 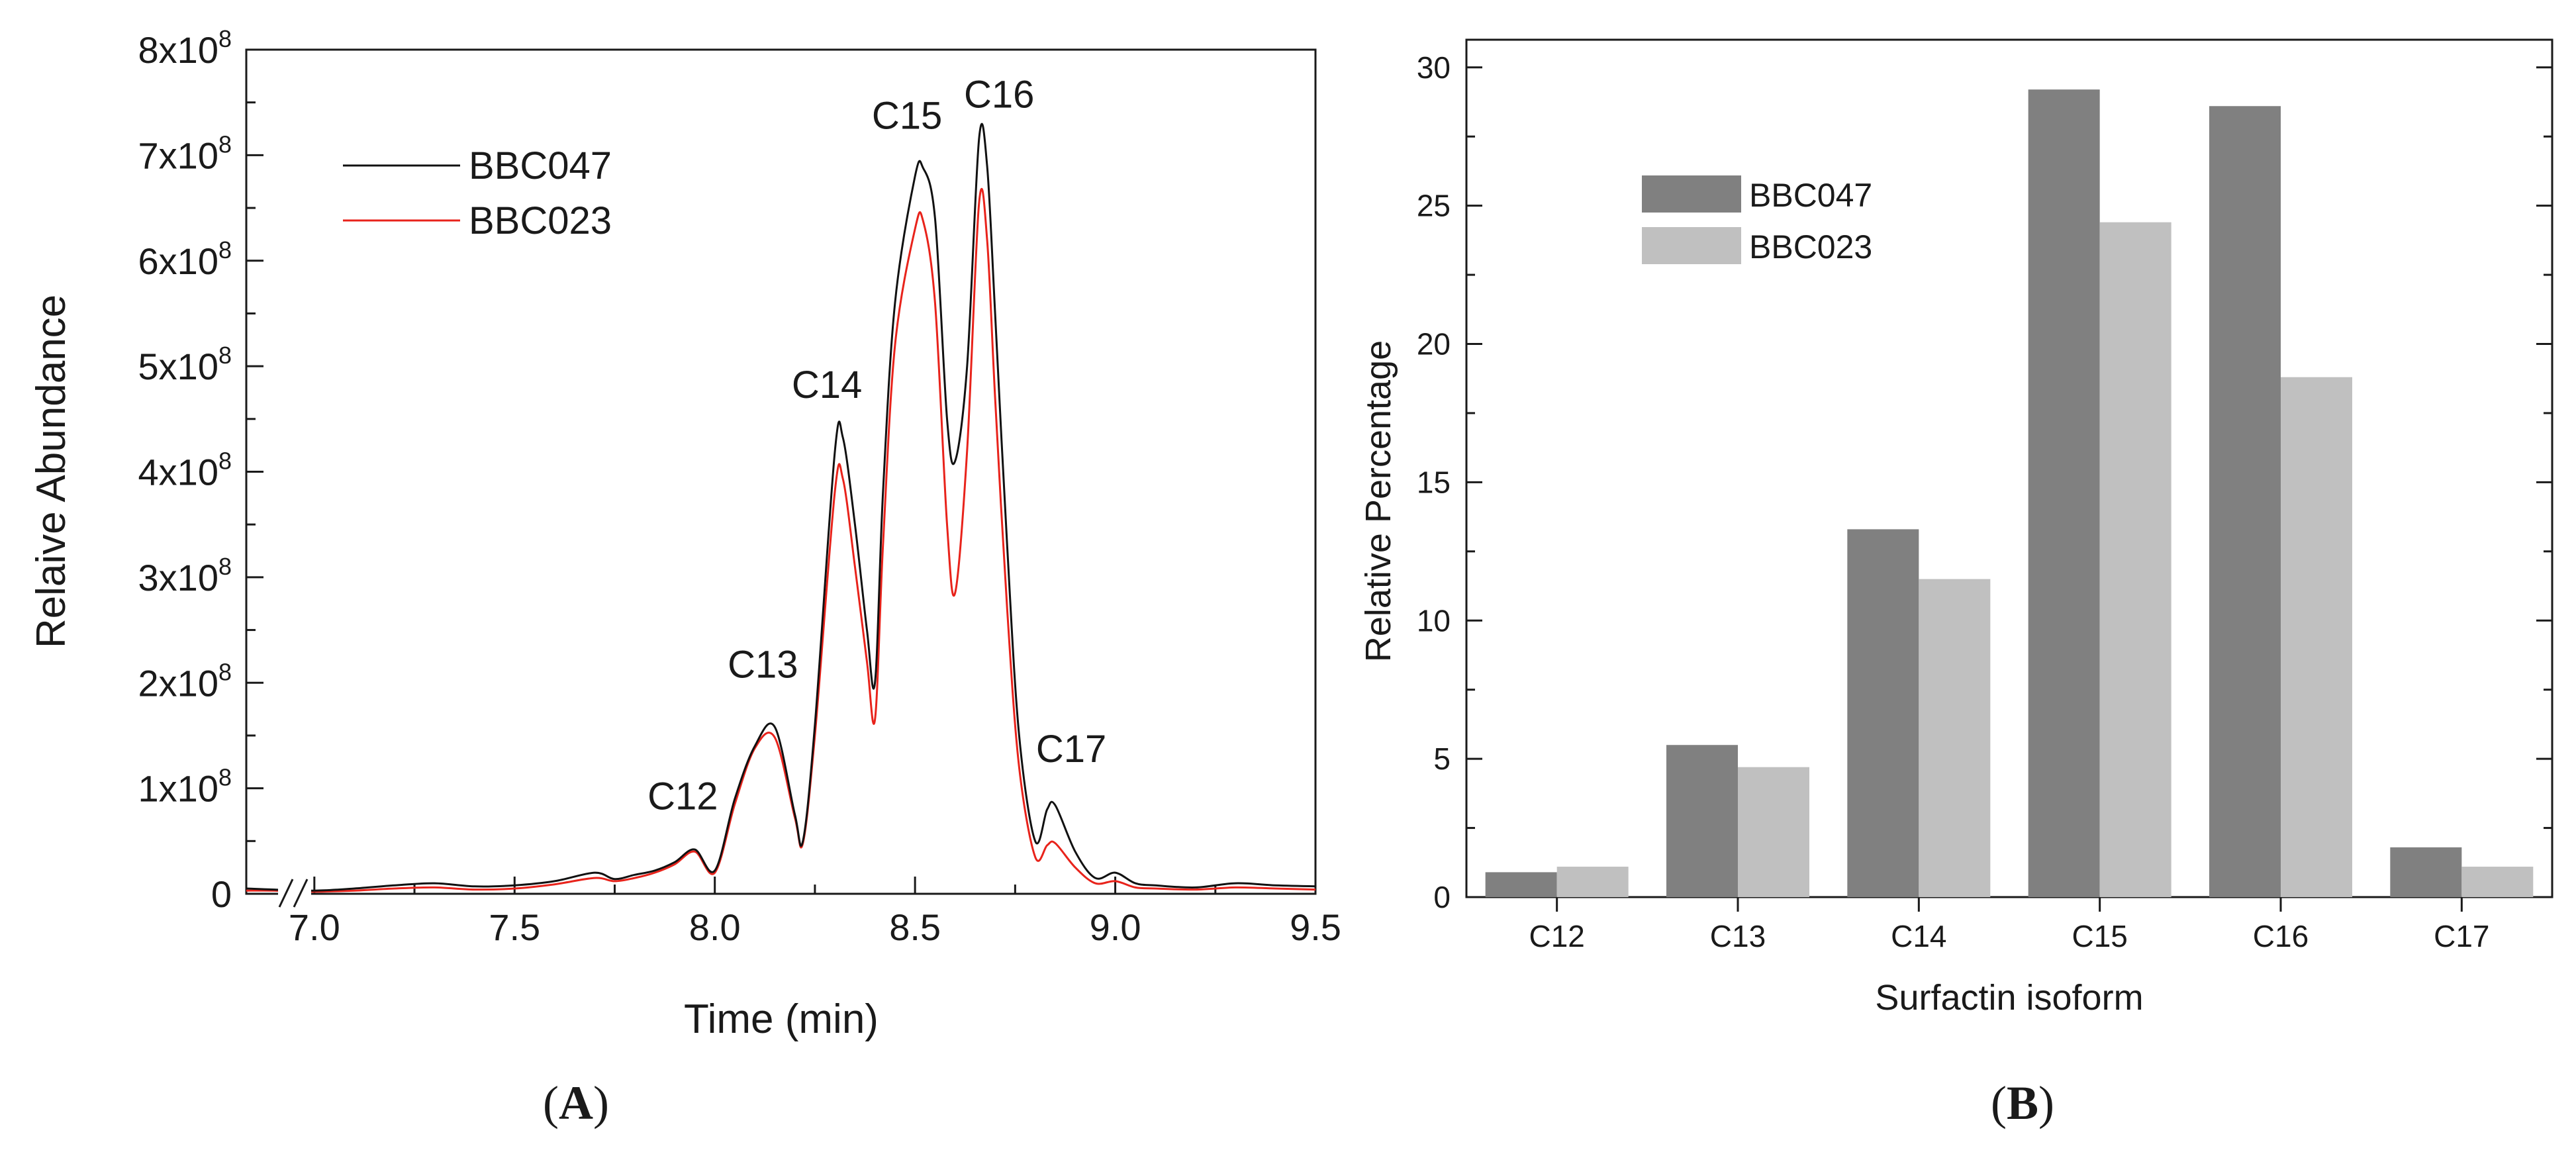 What do you see at coordinates (2497, 882) in the screenshot?
I see `bar-bbc023-c17` at bounding box center [2497, 882].